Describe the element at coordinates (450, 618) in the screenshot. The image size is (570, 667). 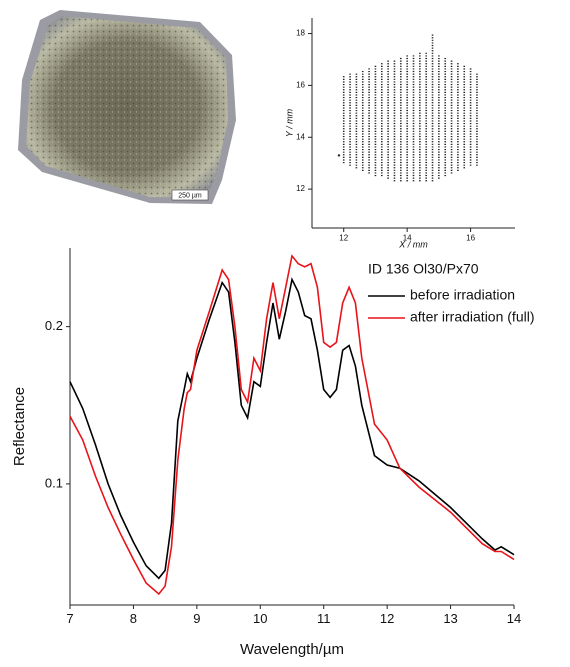
I see `x-tick-label: 13` at that location.